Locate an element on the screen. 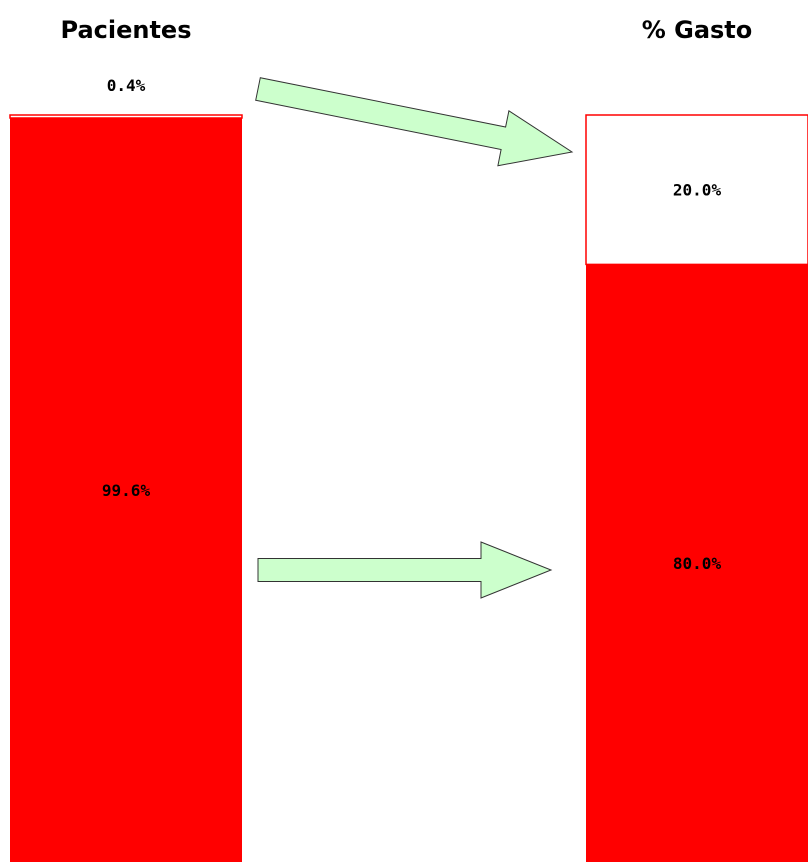 The height and width of the screenshot is (862, 808). category-titles: Pacientes % Gasto is located at coordinates (407, 30).